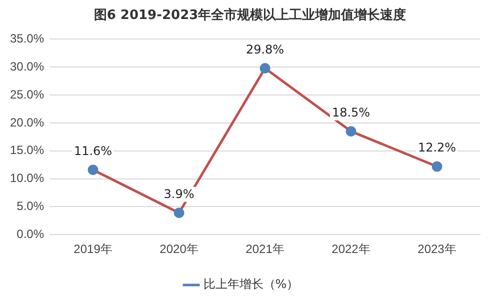 Image resolution: width=500 pixels, height=301 pixels. Describe the element at coordinates (179, 249) in the screenshot. I see `x-tick-label: 2020年` at that location.